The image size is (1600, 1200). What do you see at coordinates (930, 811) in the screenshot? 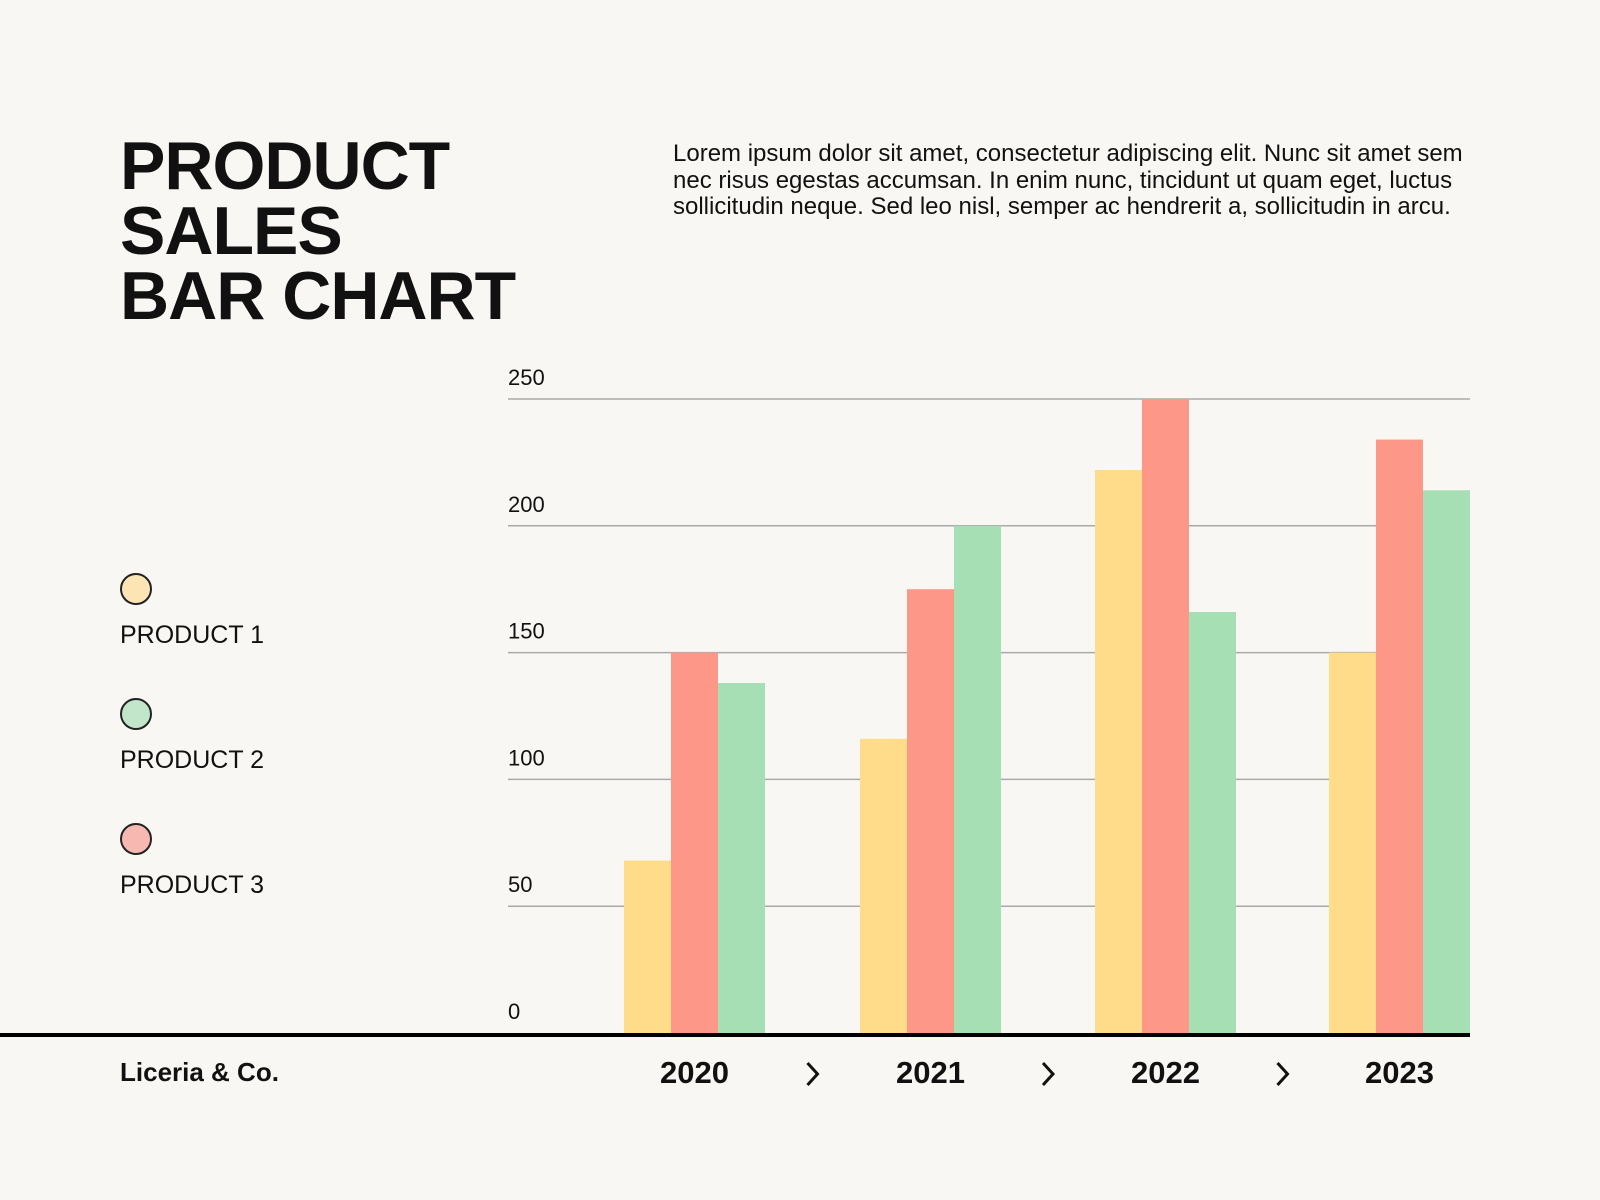
I see `bar-product-3-2021` at bounding box center [930, 811].